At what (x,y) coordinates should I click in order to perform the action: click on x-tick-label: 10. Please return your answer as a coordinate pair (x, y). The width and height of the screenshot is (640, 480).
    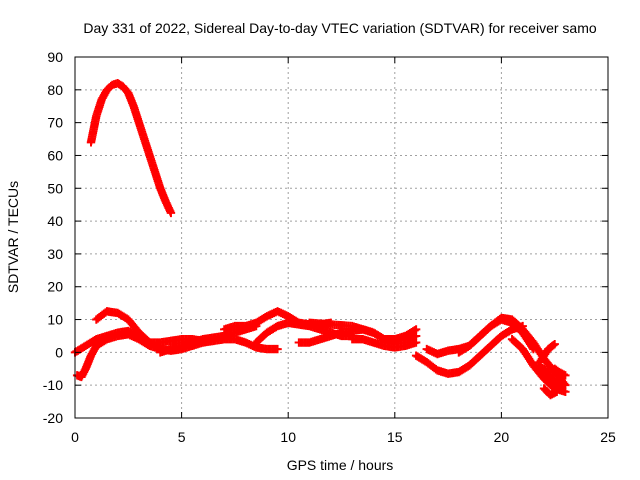
    Looking at the image, I should click on (288, 437).